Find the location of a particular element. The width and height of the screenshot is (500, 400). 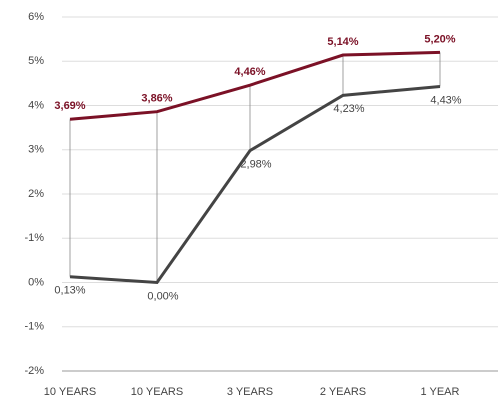

value-label: 4,46% is located at coordinates (249, 72).